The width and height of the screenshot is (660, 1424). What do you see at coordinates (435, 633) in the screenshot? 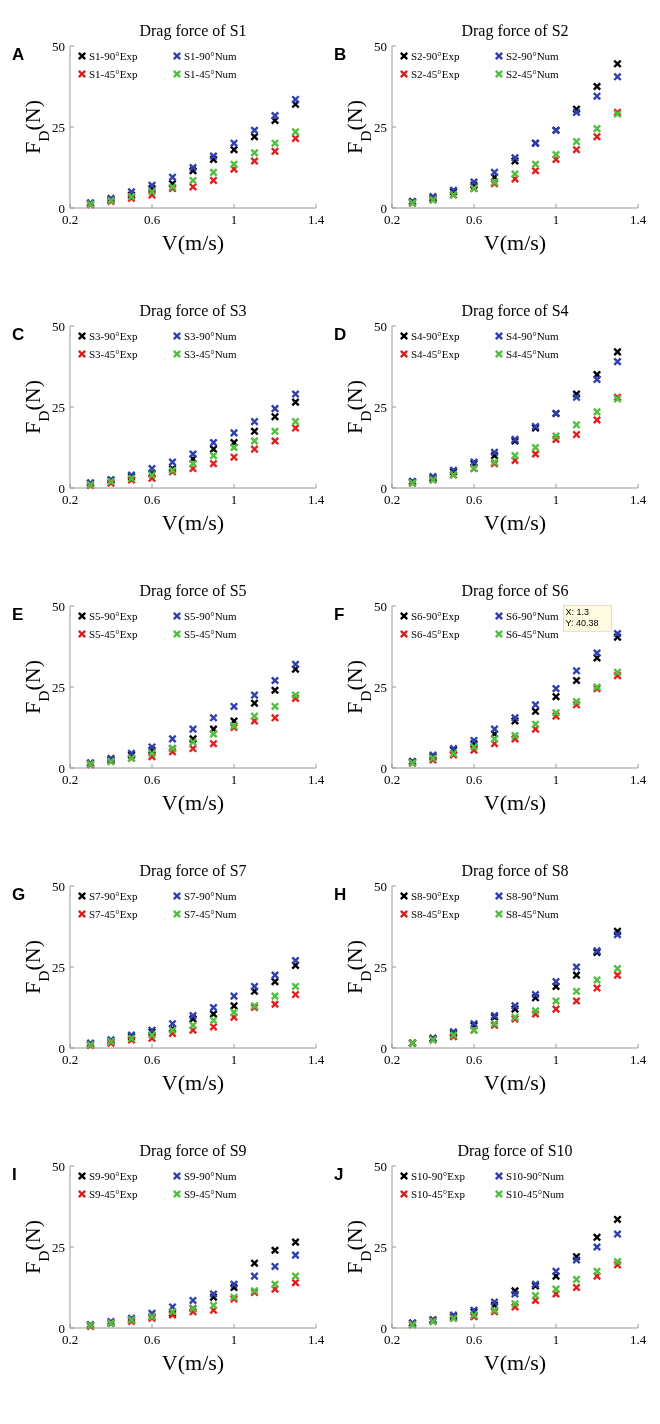
I see `legend-label: S6-45°Exp` at bounding box center [435, 633].